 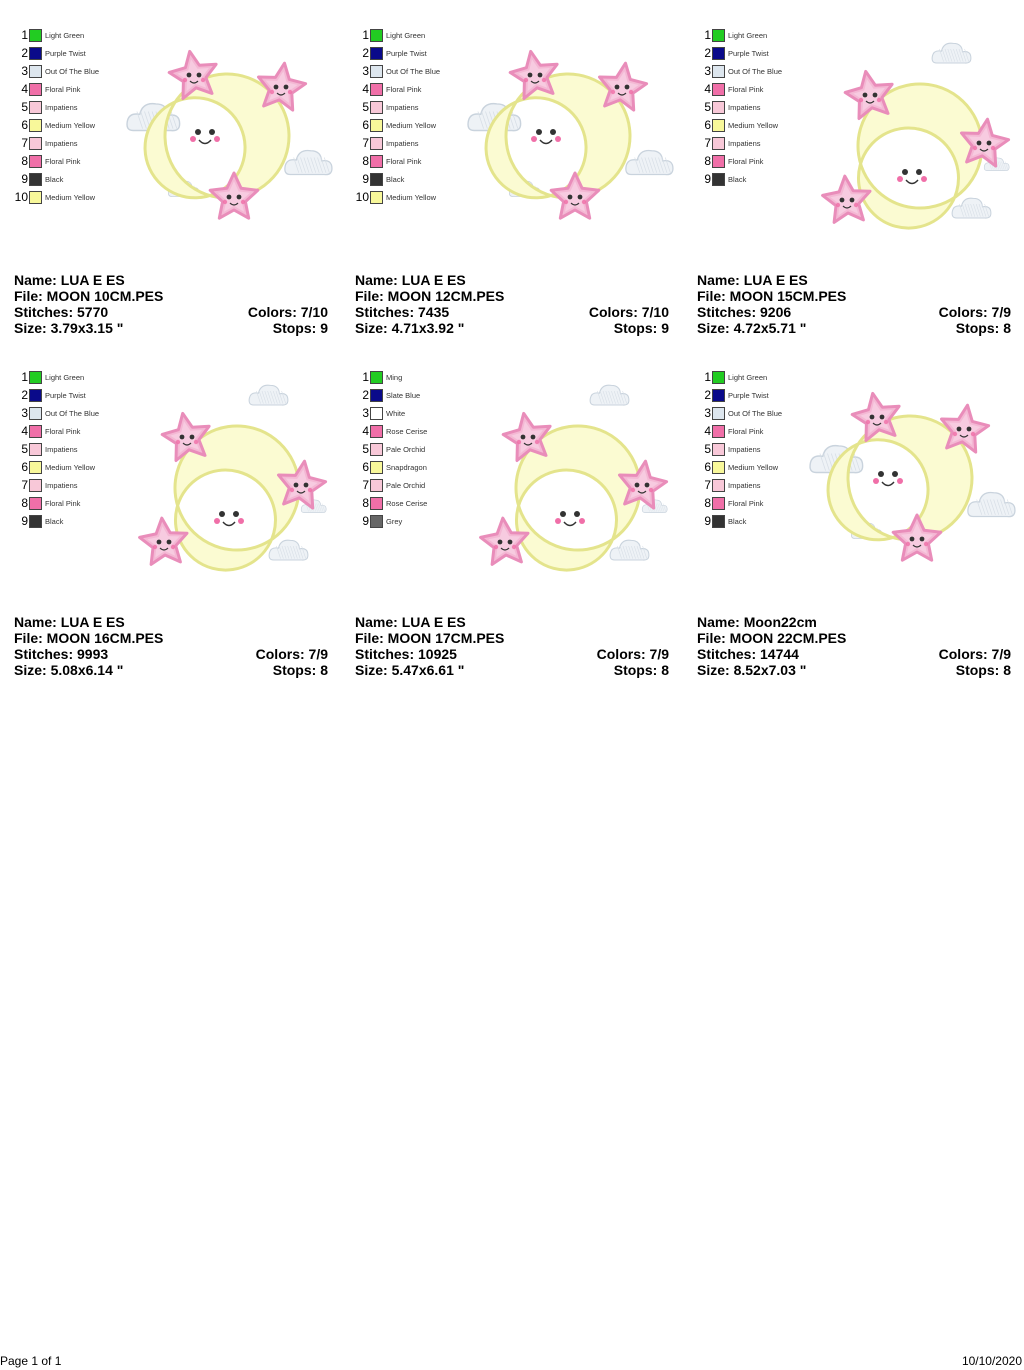 I want to click on thread-number: 1, so click(x=24, y=35).